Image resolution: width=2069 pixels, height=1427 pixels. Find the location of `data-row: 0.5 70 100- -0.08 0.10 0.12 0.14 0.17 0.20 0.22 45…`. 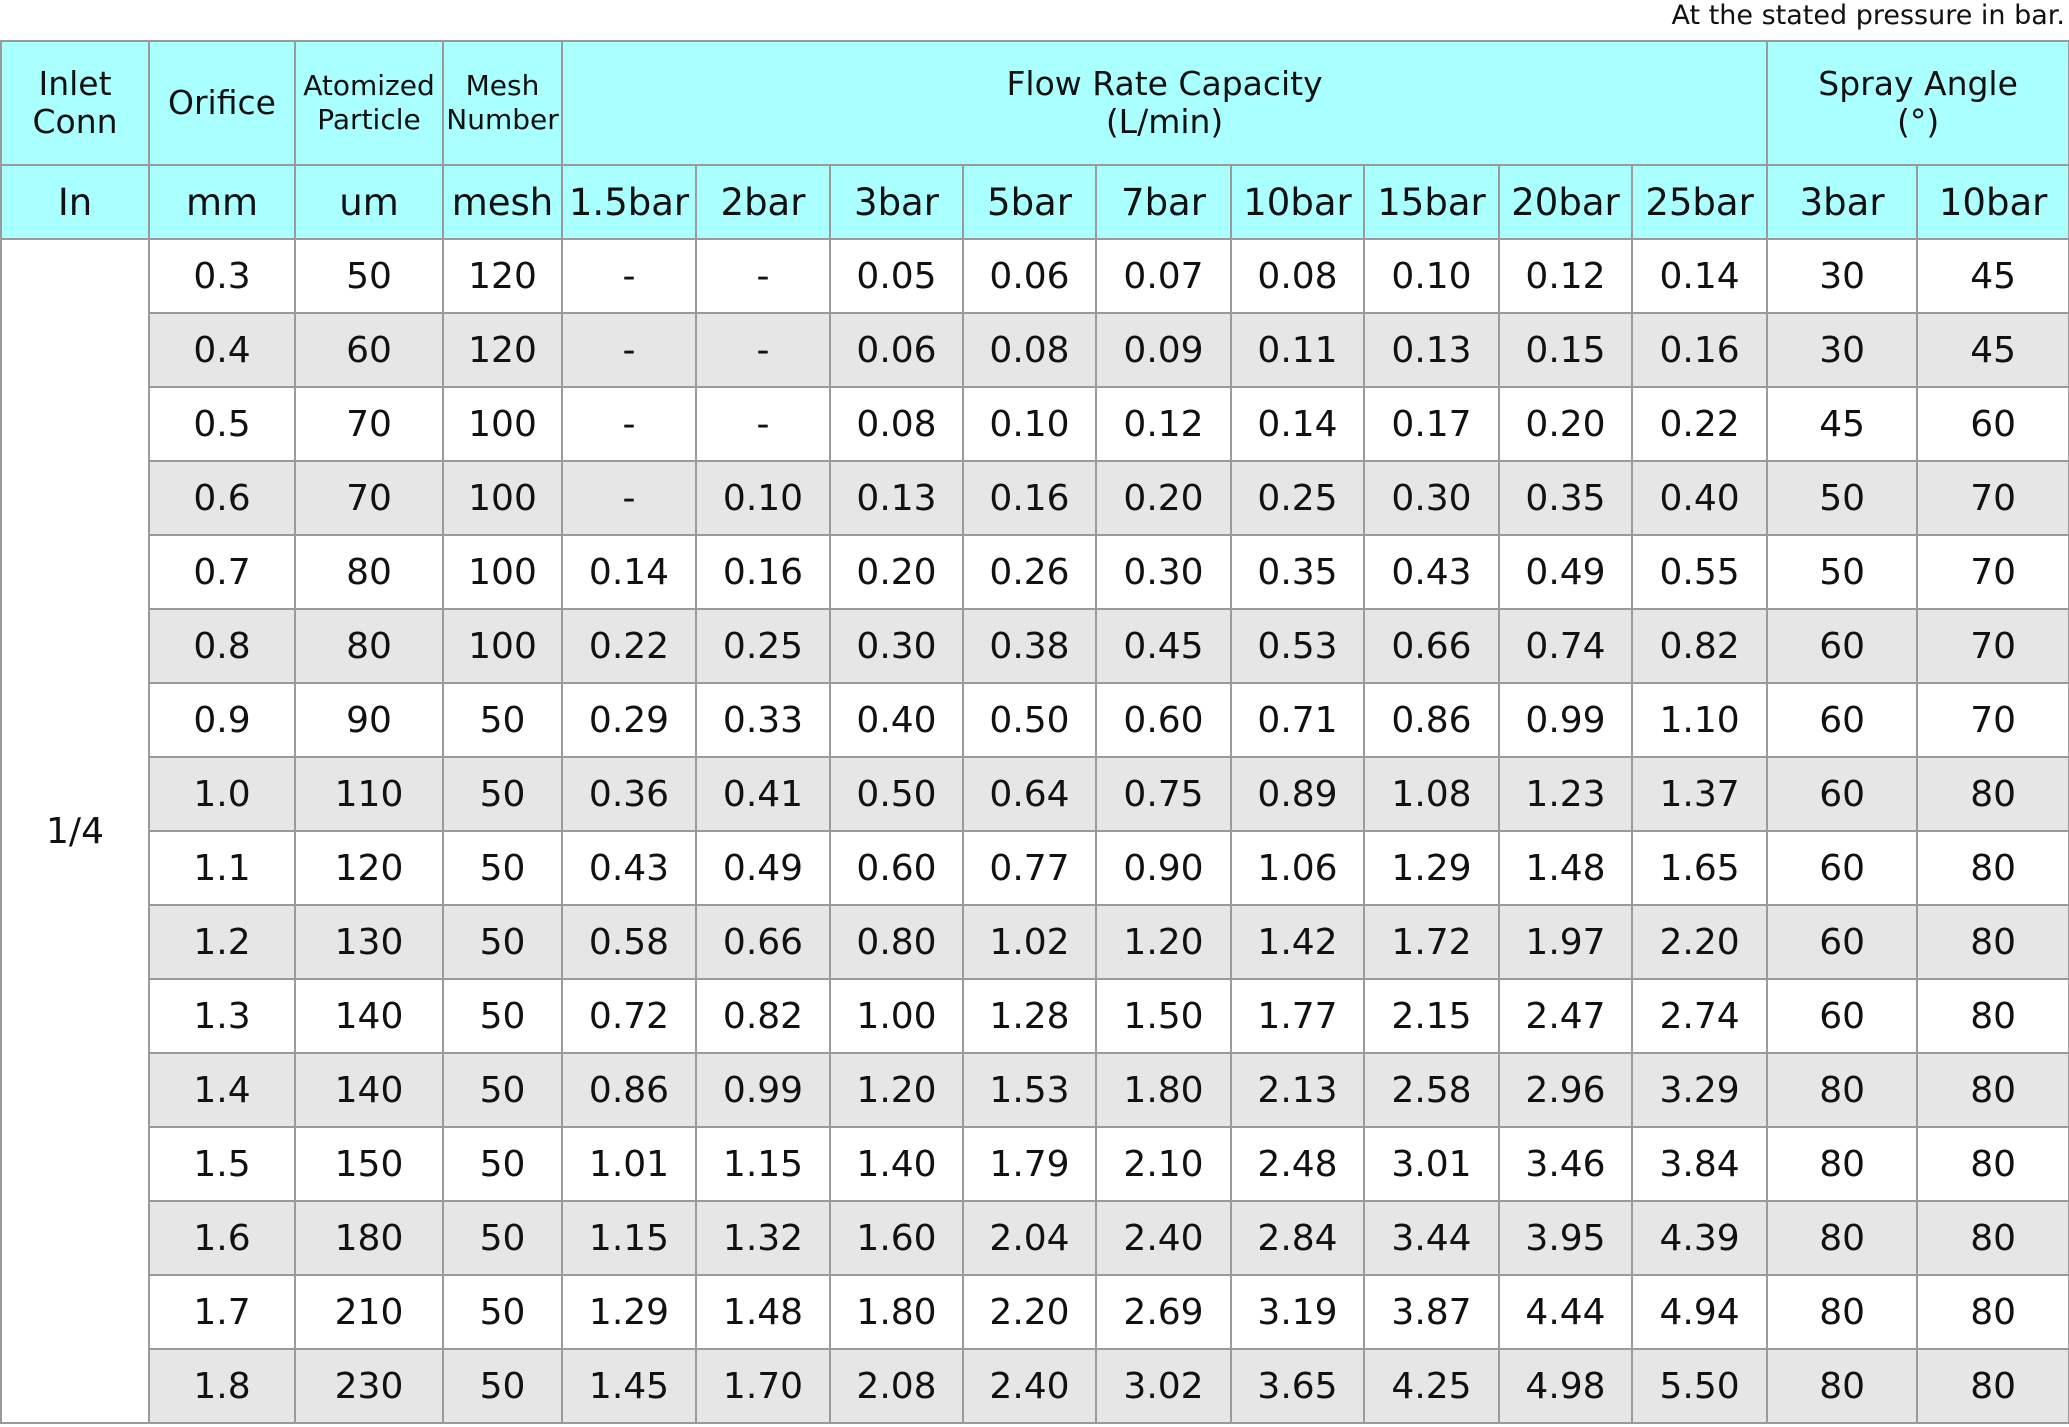

data-row: 0.5 70 100- -0.08 0.10 0.12 0.14 0.17 0.20 0.22 45… is located at coordinates (1035, 424).